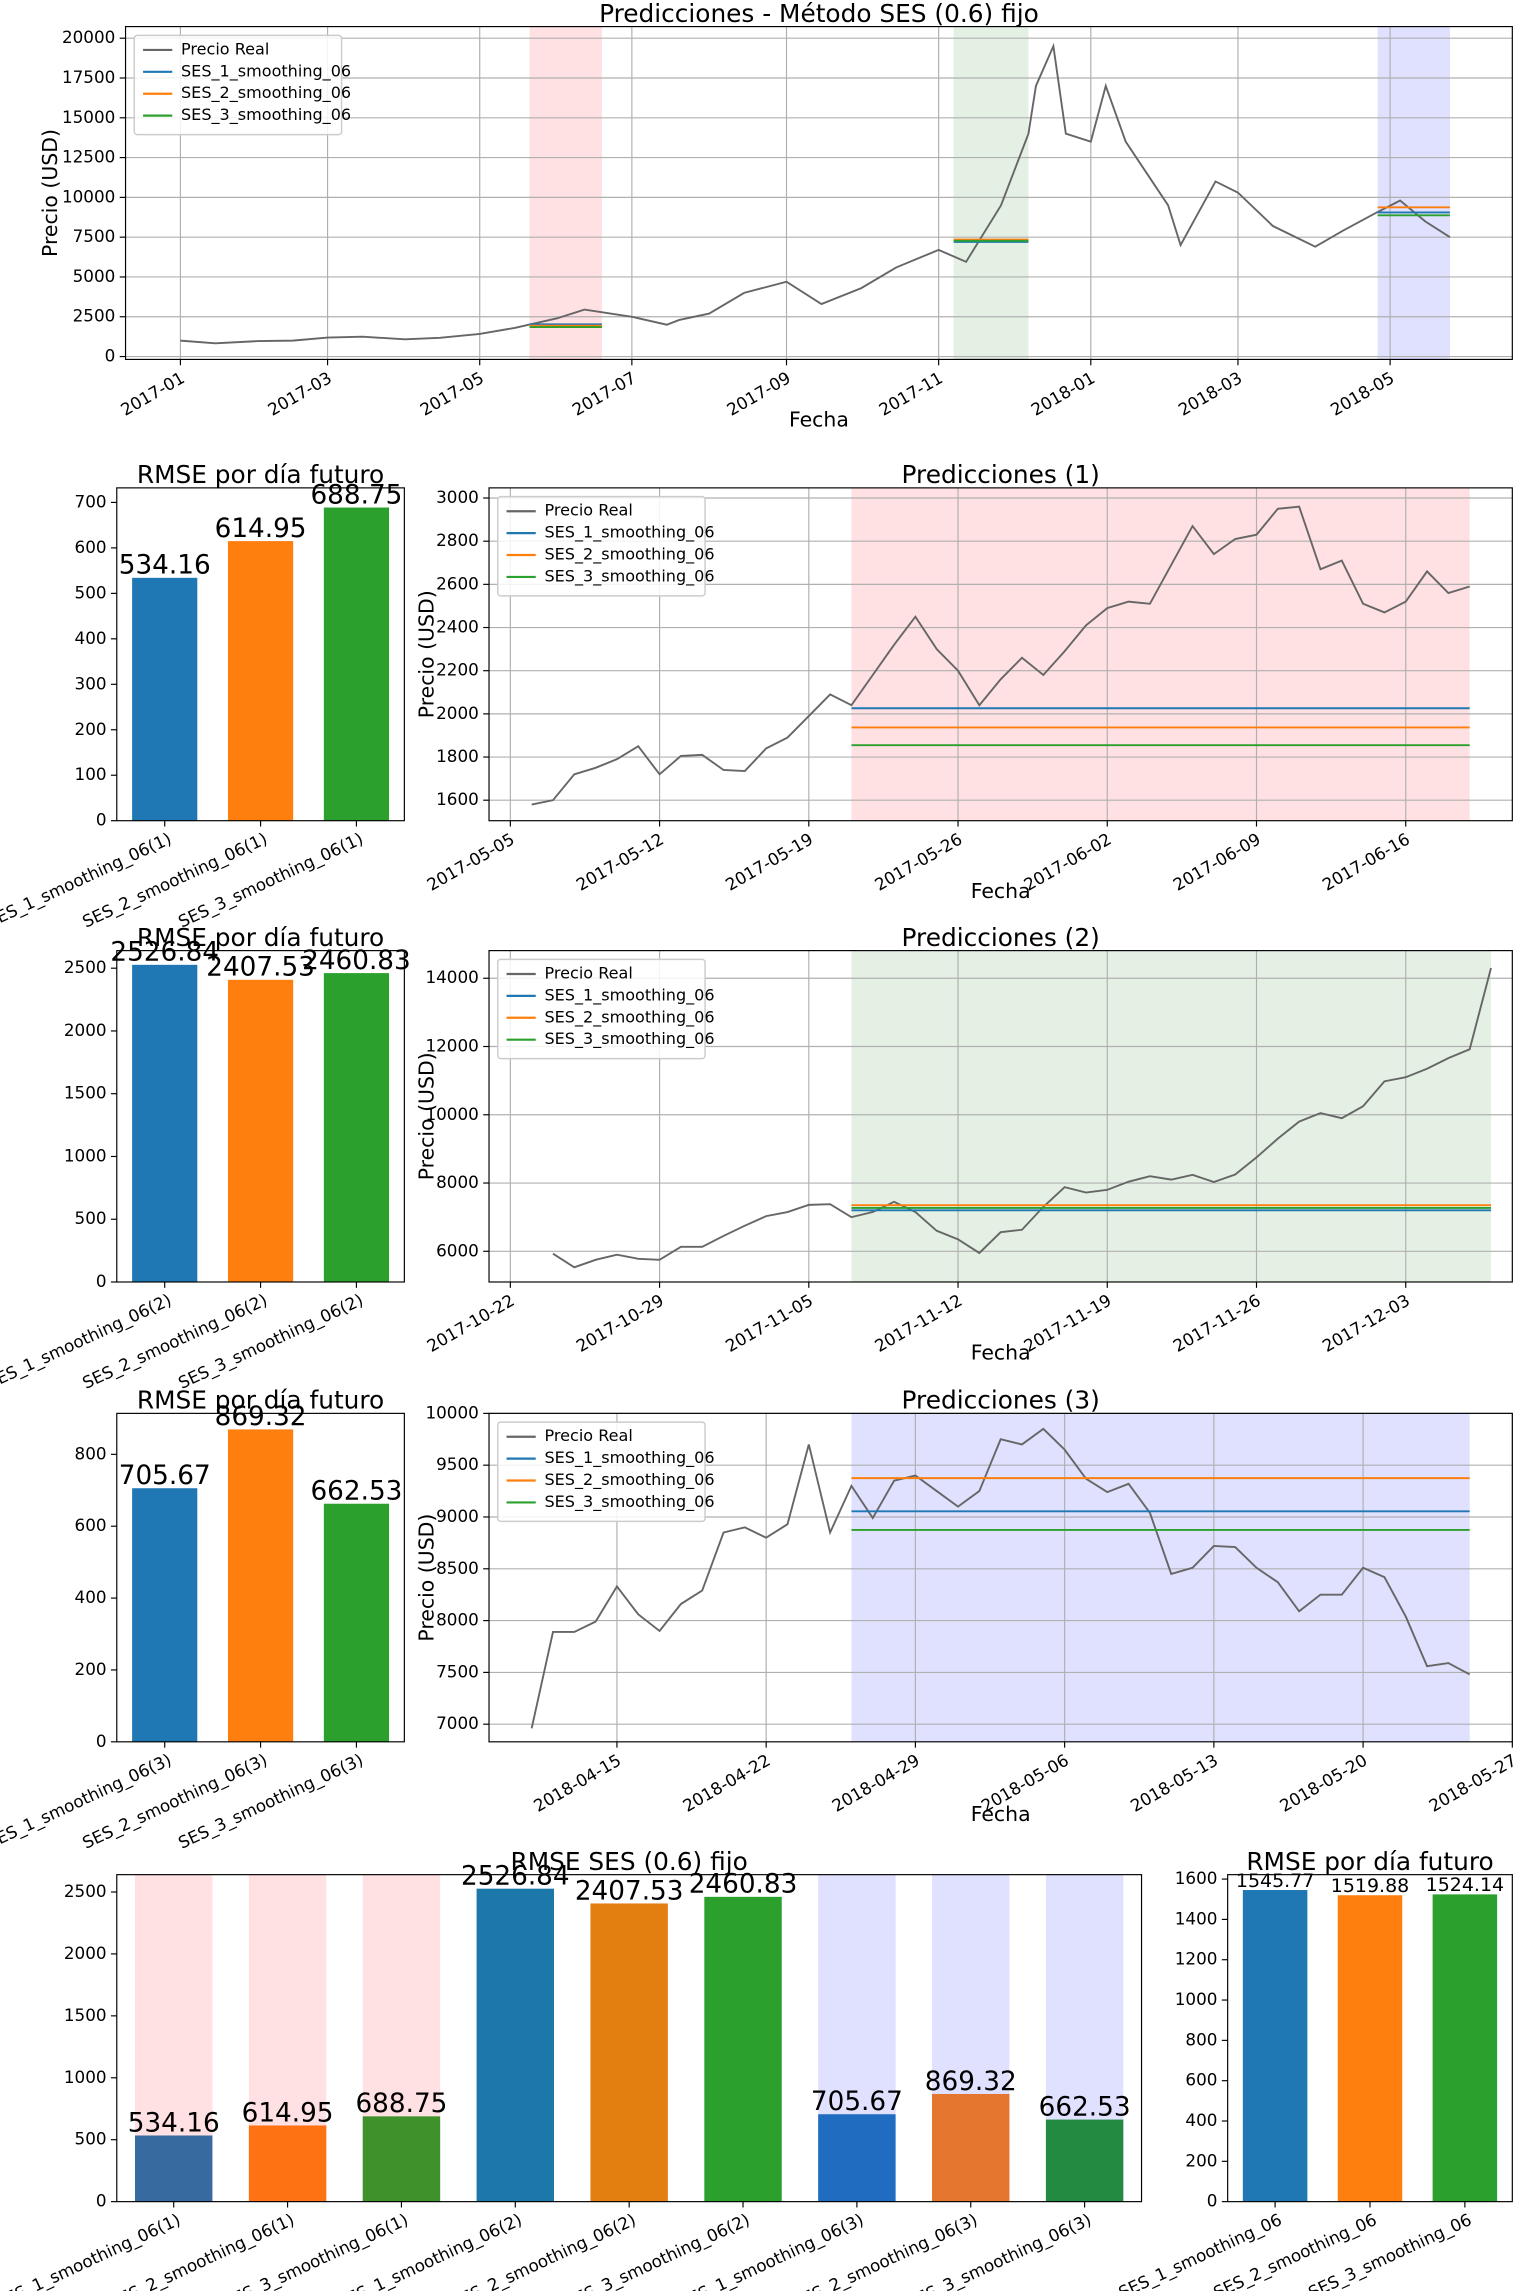 This screenshot has height=2291, width=1524. What do you see at coordinates (577, 1783) in the screenshot?
I see `x-tick-label: 2018-04-15` at bounding box center [577, 1783].